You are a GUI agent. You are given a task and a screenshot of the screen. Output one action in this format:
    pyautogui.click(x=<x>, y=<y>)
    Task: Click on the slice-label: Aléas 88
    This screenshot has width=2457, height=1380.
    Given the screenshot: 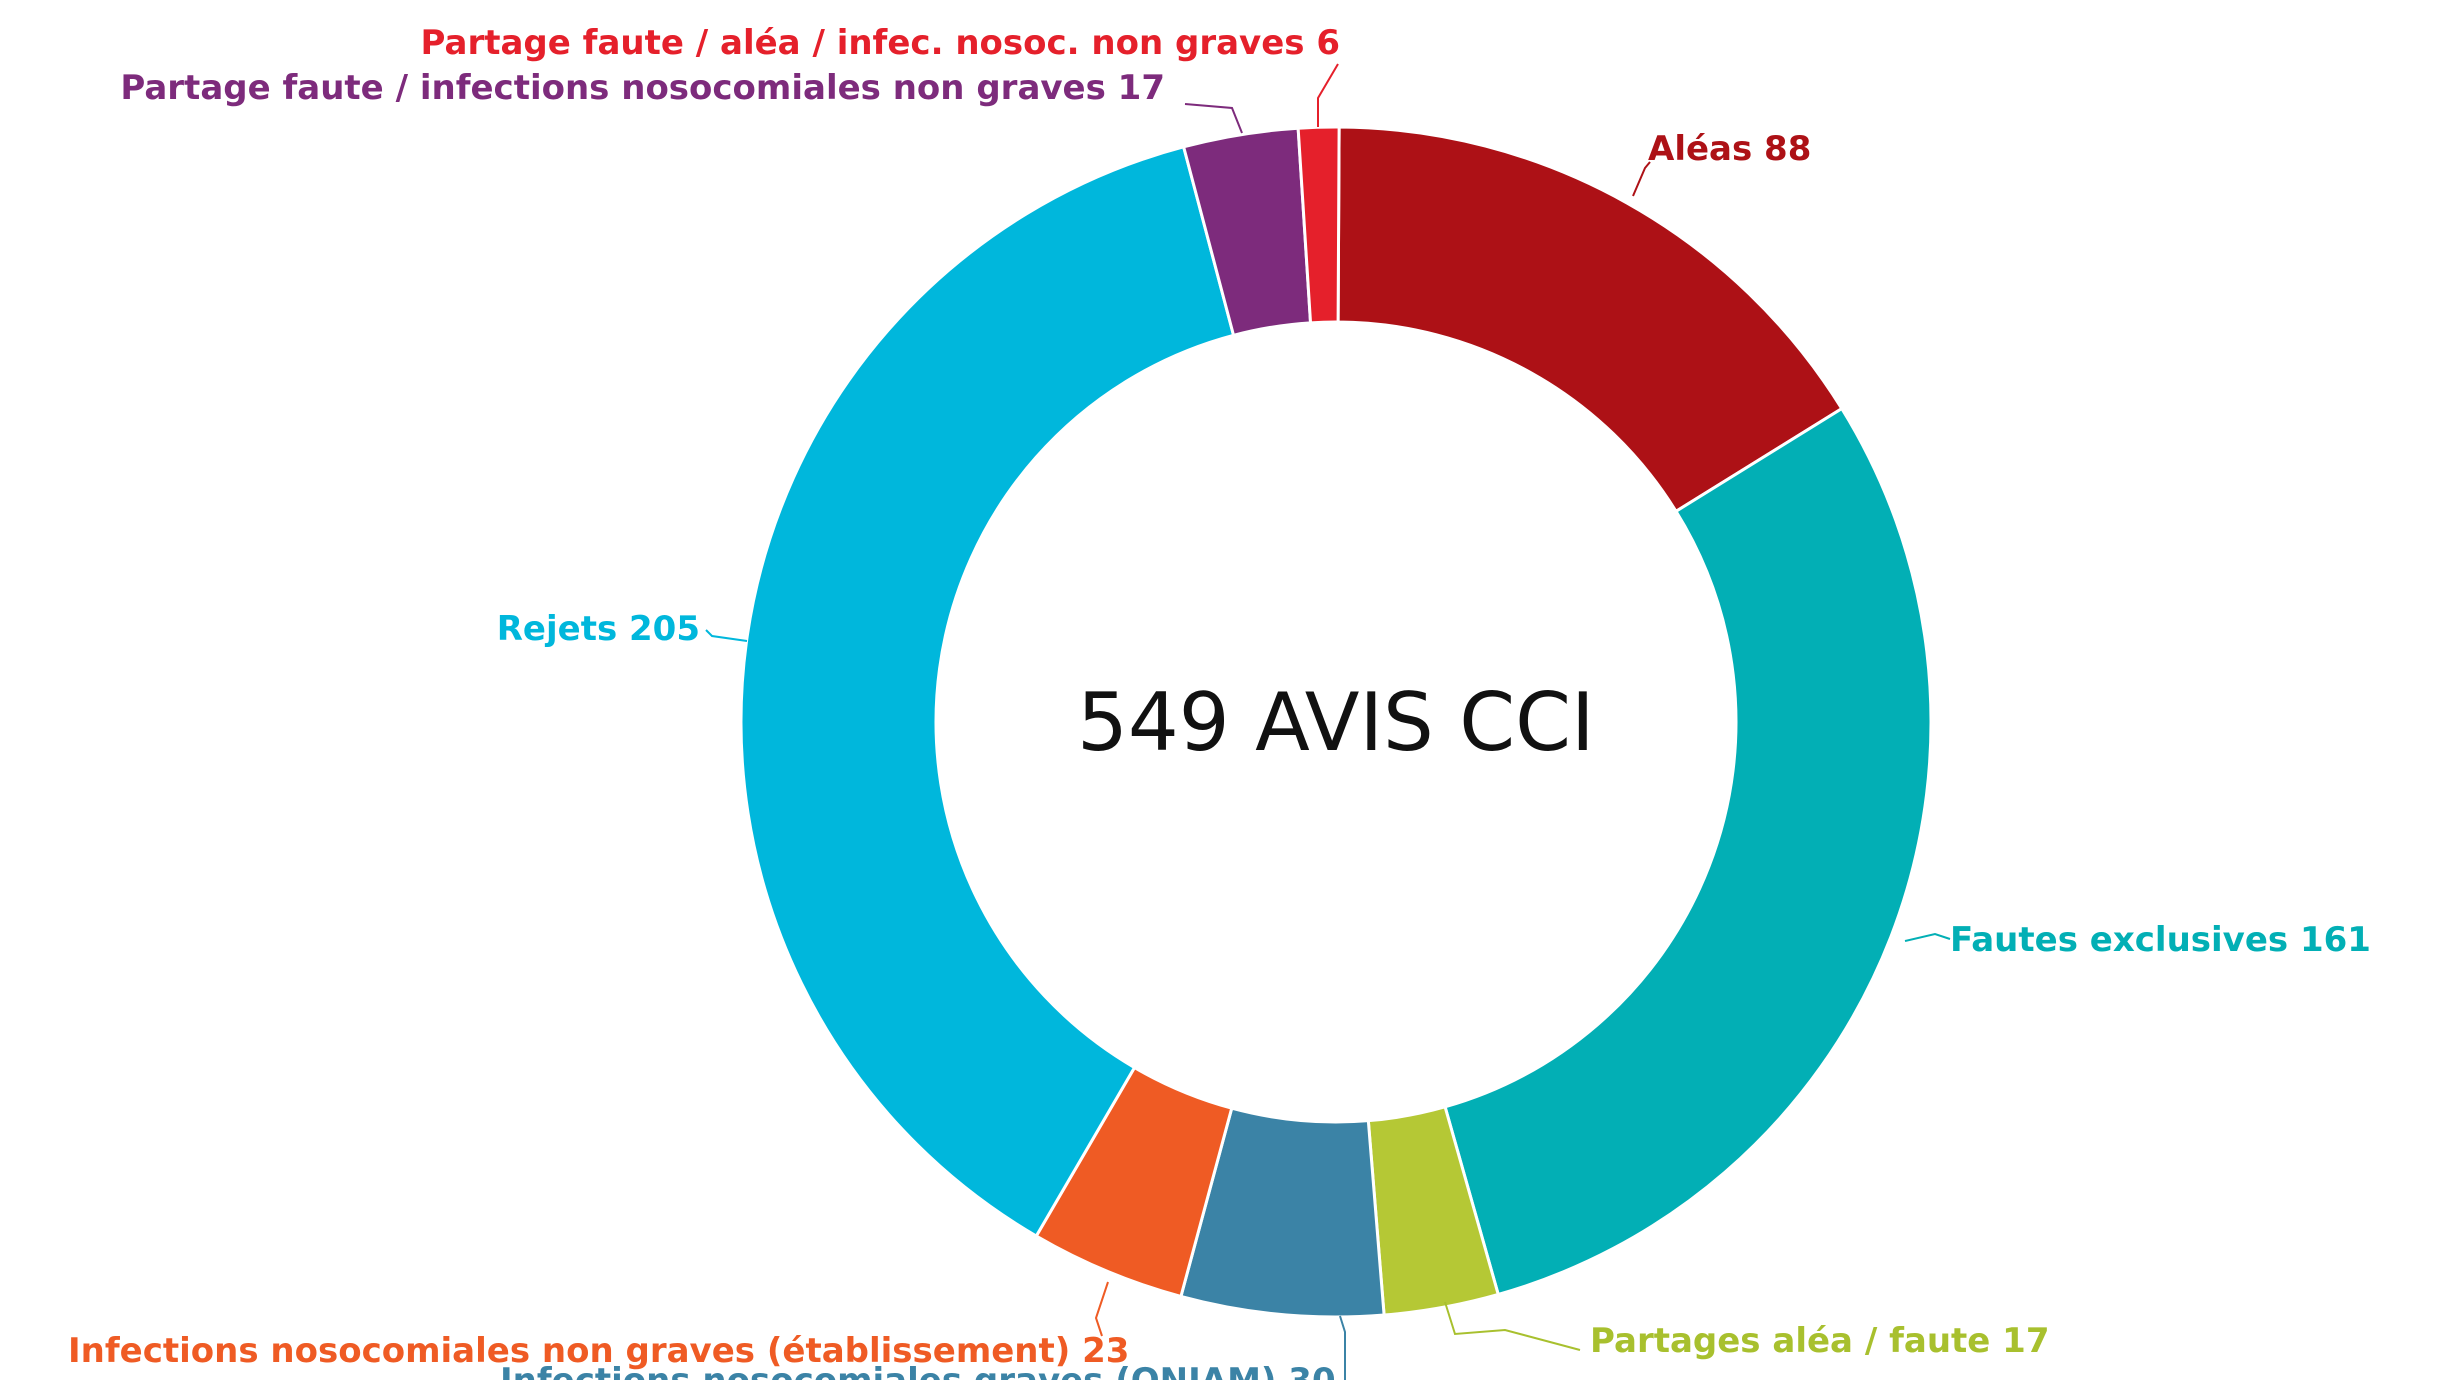 What is the action you would take?
    pyautogui.click(x=1729, y=149)
    